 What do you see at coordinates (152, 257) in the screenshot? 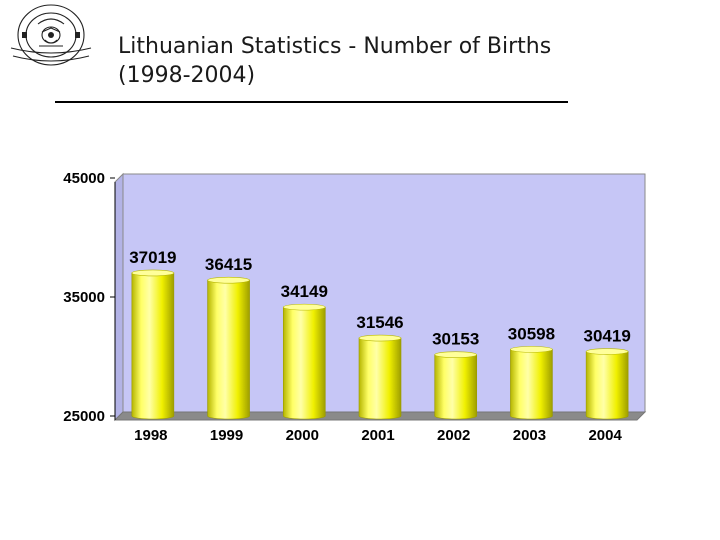
I see `bar-value-label: 37019` at bounding box center [152, 257].